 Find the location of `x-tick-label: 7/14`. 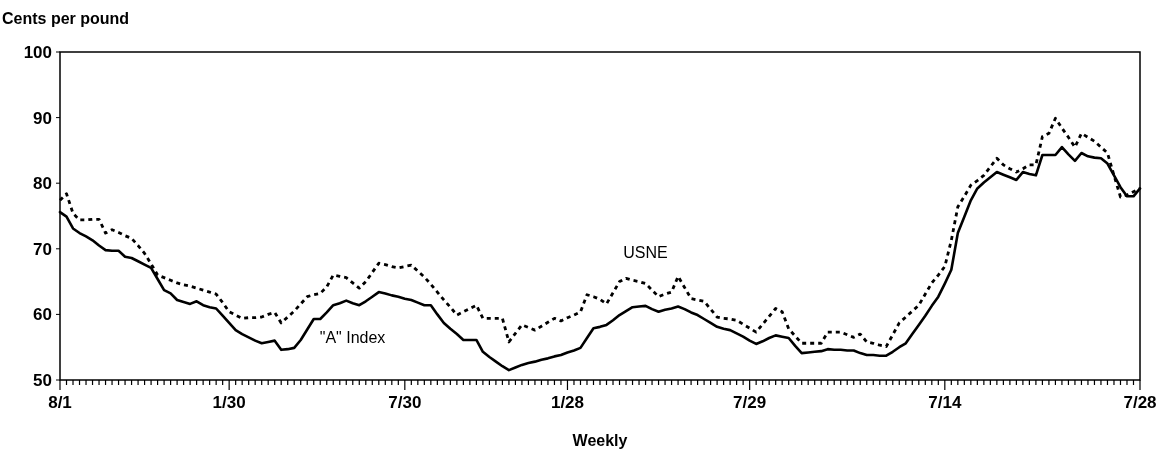

x-tick-label: 7/14 is located at coordinates (945, 402).